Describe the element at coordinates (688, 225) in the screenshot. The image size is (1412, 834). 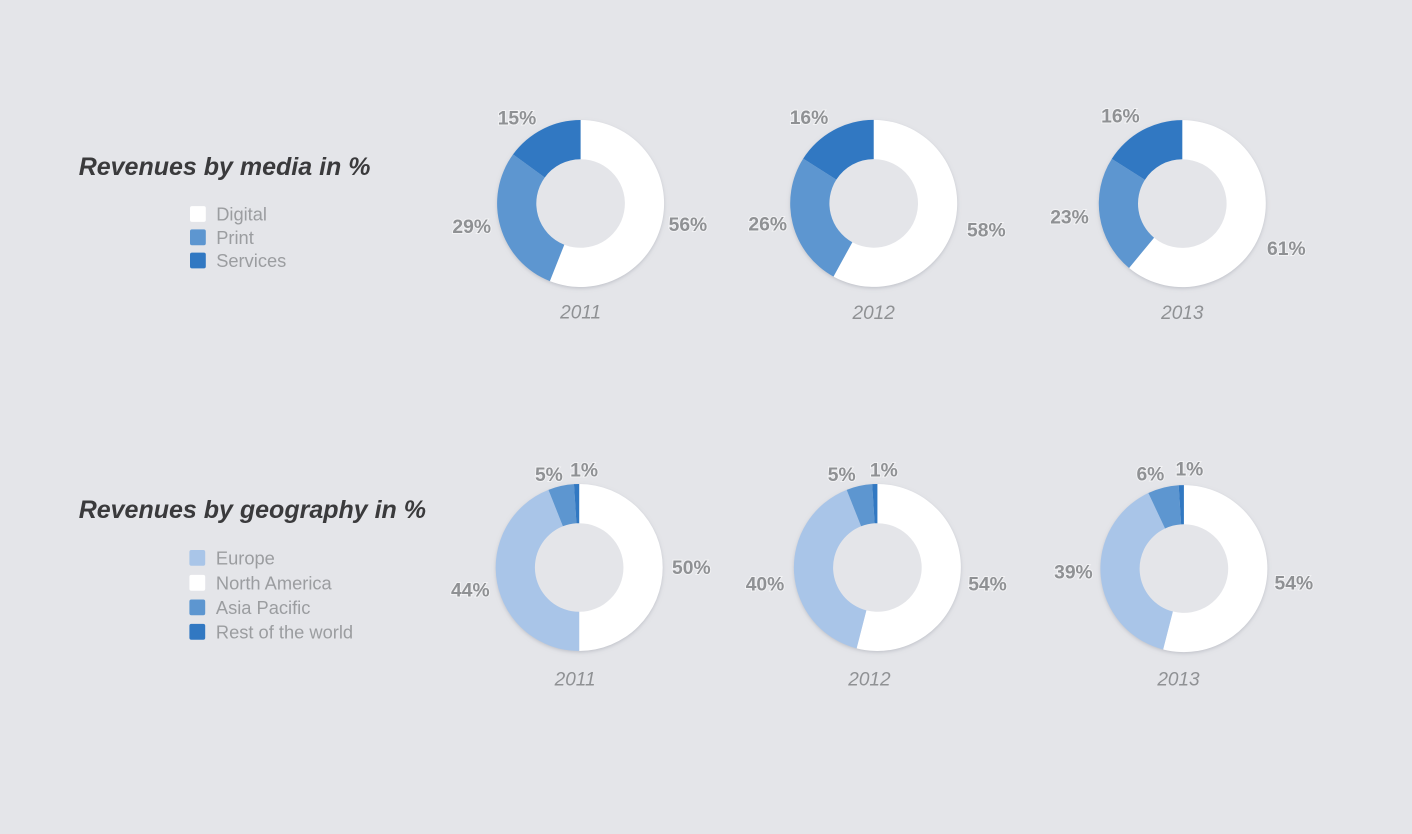
I see `svg-text: 56%` at that location.